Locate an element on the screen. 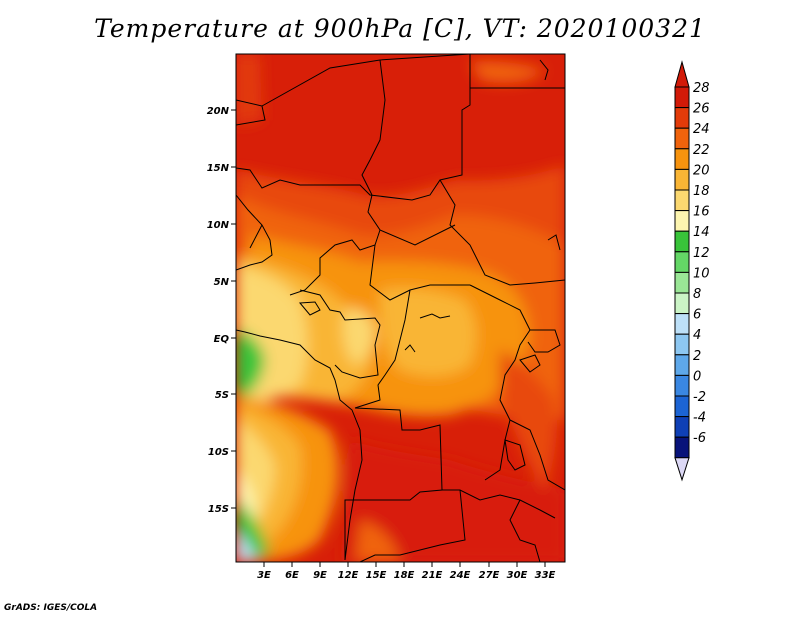 This screenshot has width=800, height=618. colorbar-label: 4 is located at coordinates (697, 335).